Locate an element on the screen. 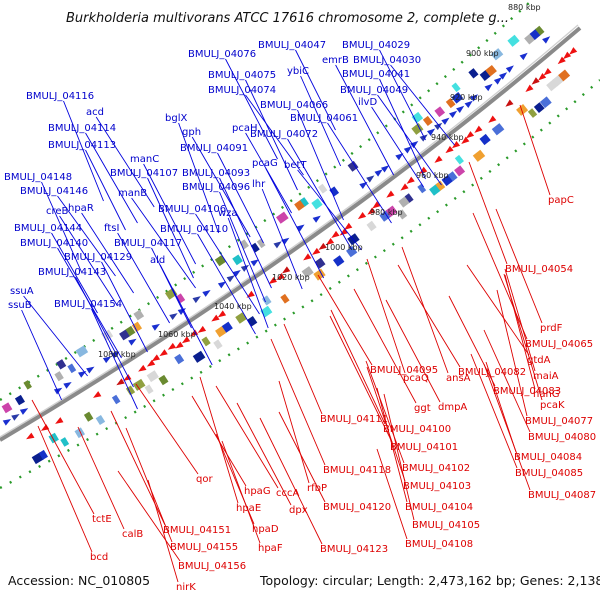  forward-gene-label: pcaG is located at coordinates (265, 163).